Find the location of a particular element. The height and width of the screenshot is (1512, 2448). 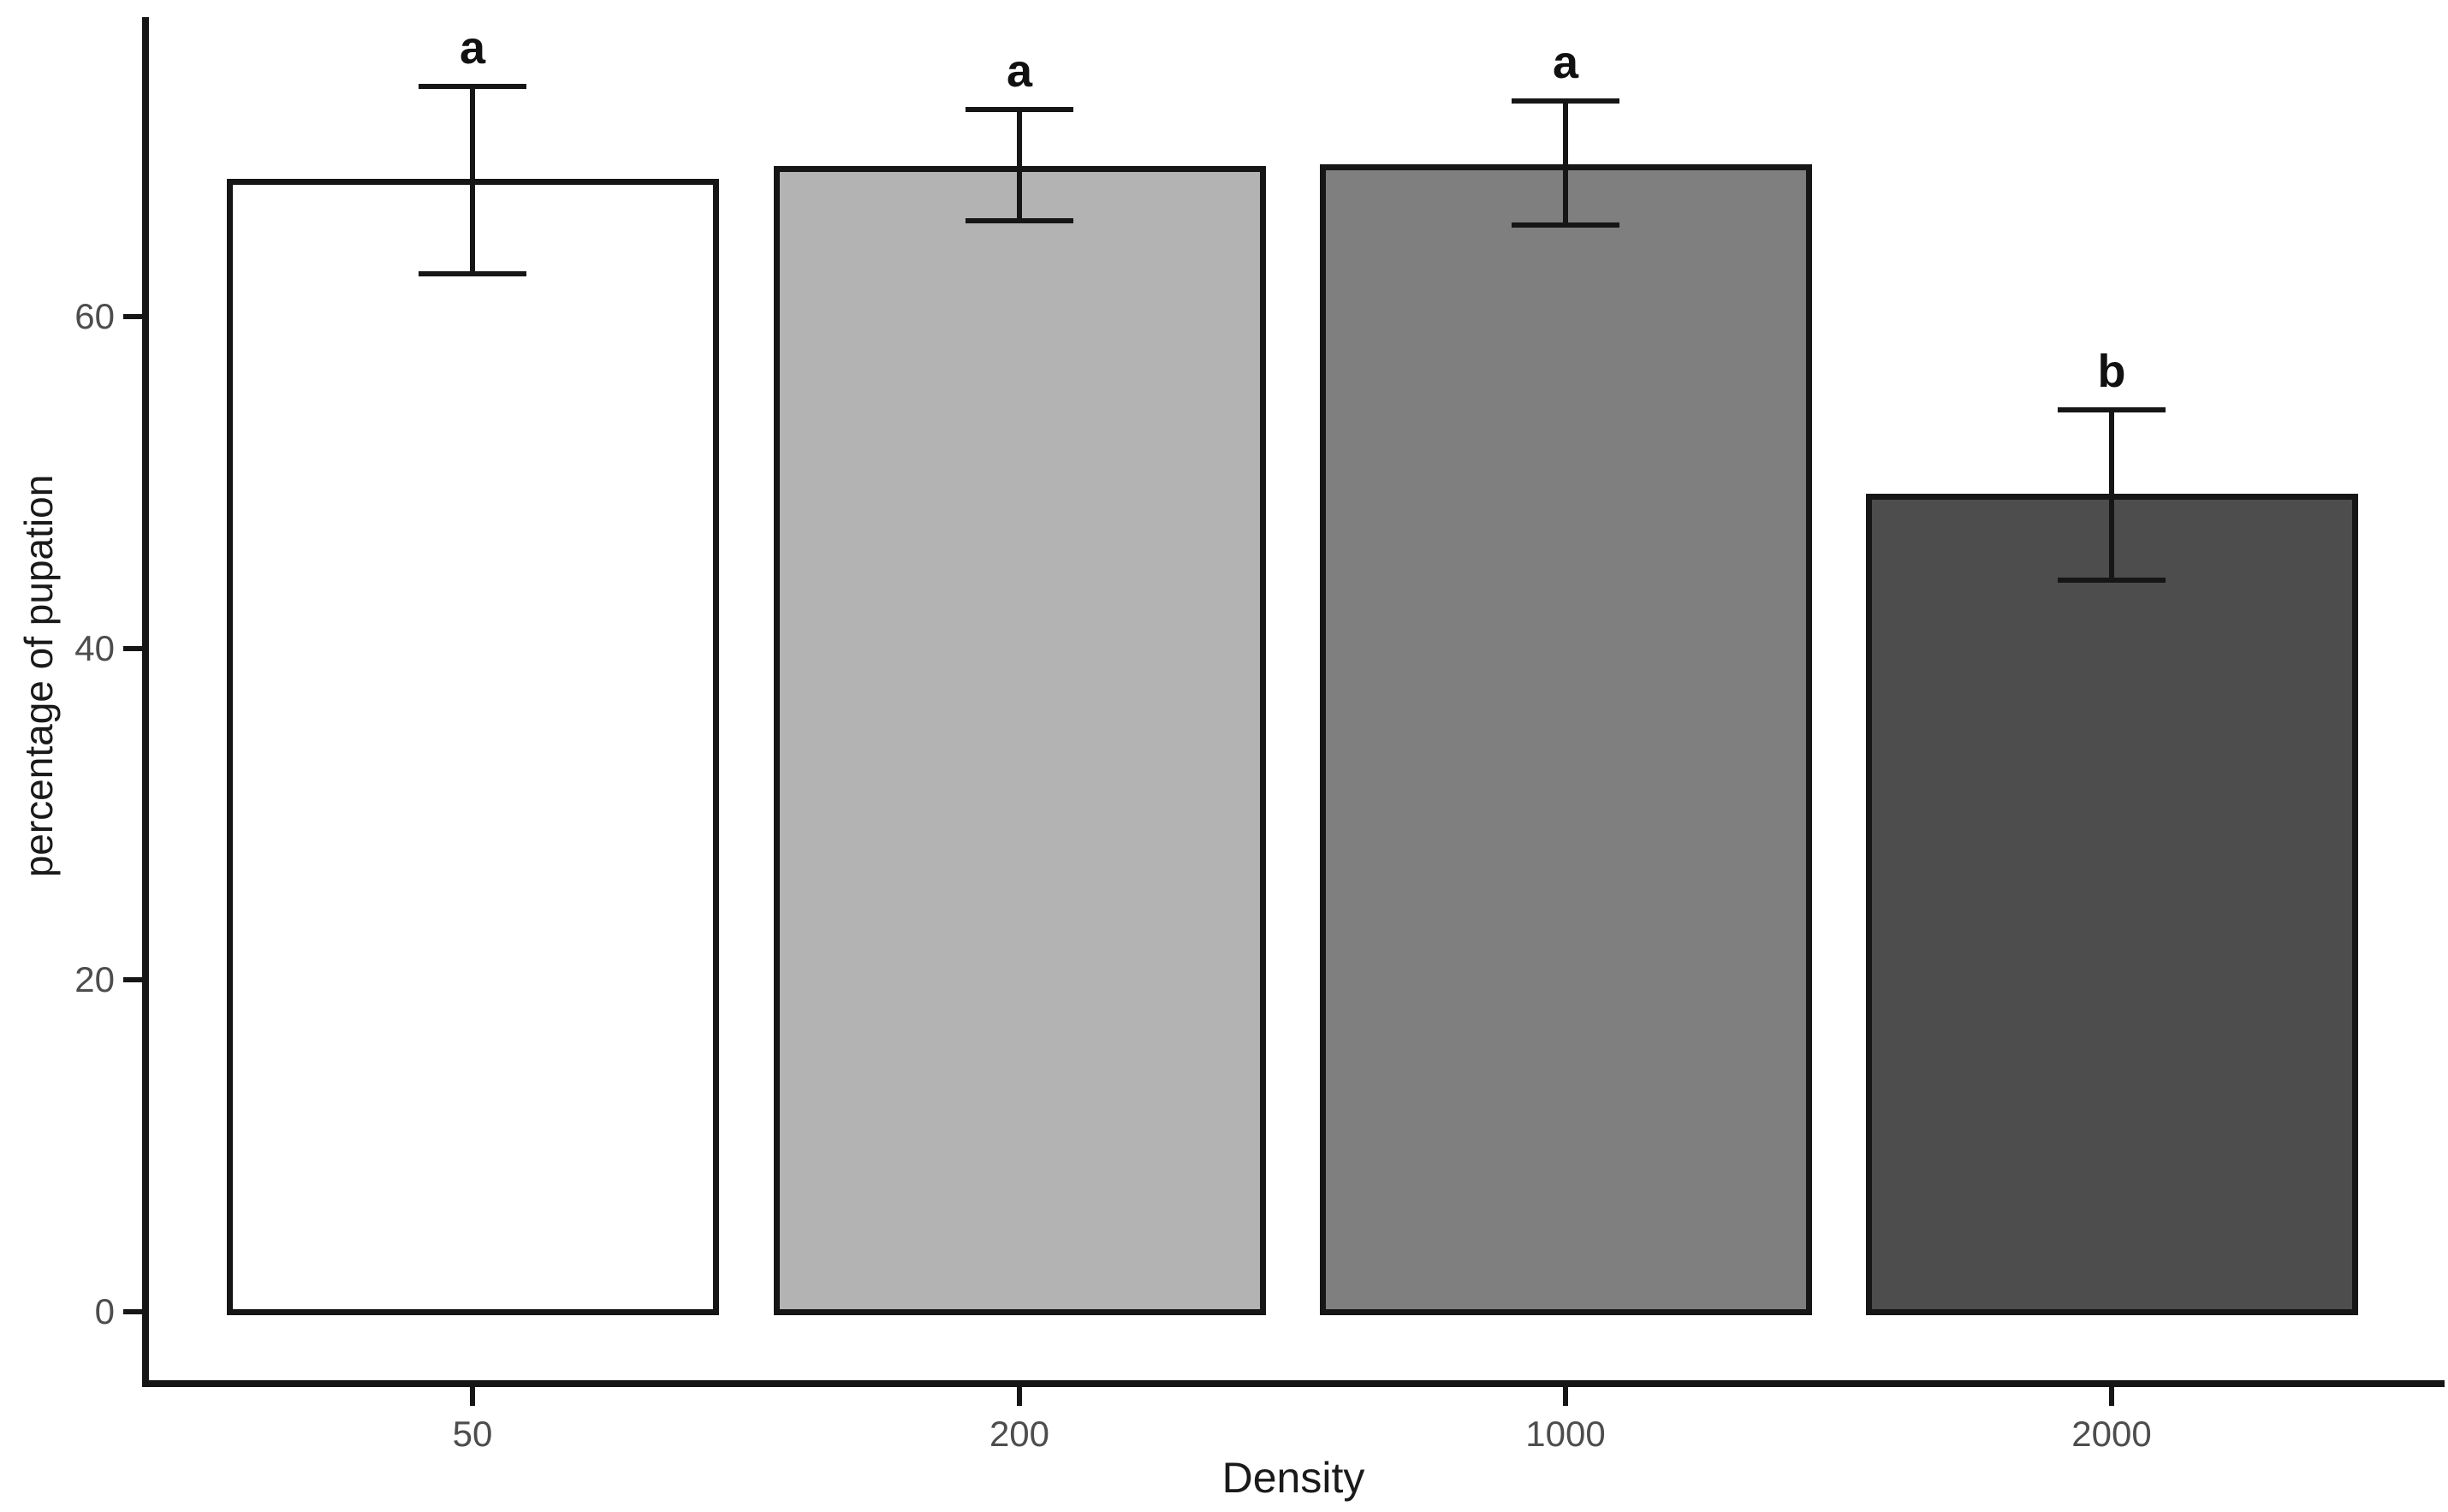

x-axis-title: Density is located at coordinates (1293, 1478).